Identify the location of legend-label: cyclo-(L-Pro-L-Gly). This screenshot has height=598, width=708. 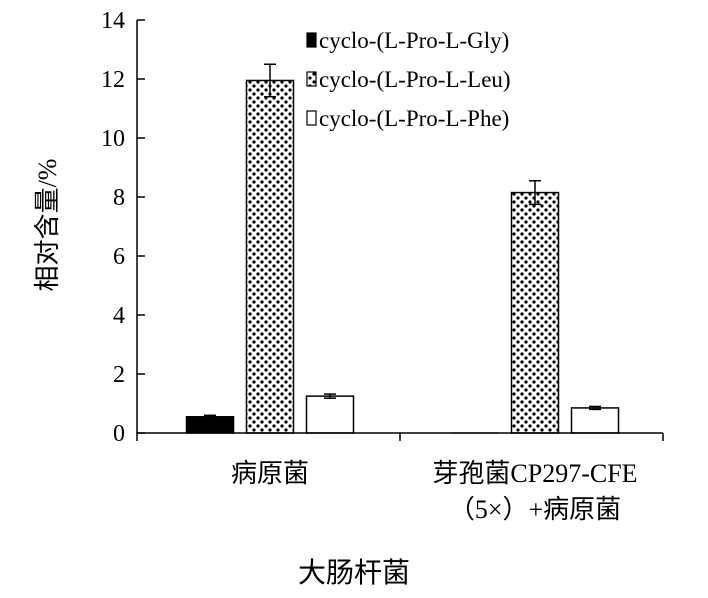
(414, 40).